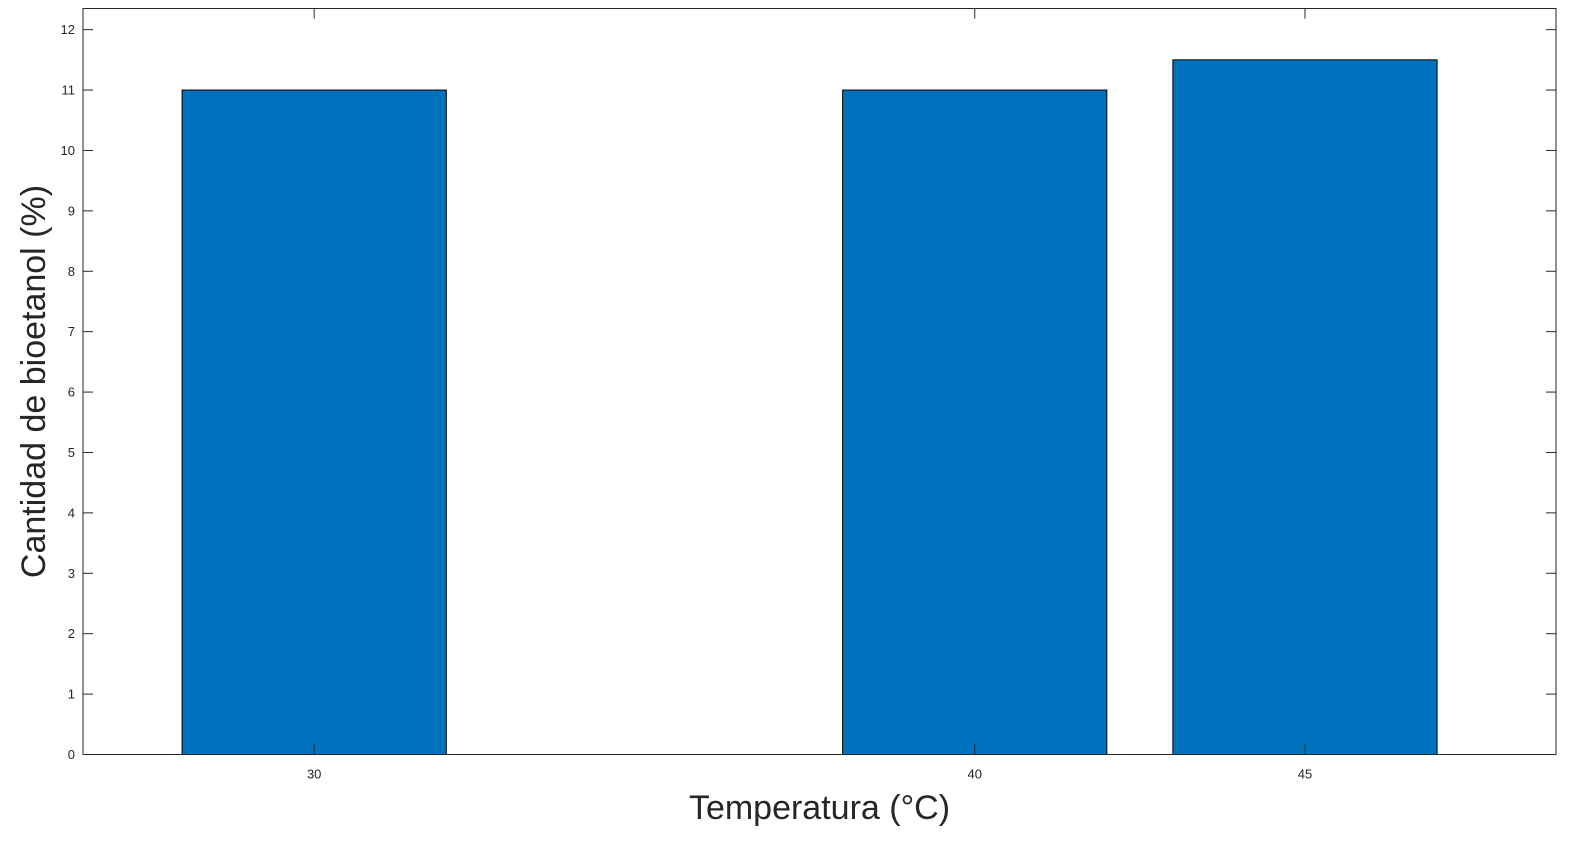 This screenshot has width=1584, height=849. Describe the element at coordinates (71, 573) in the screenshot. I see `y-tick-label: 3` at that location.